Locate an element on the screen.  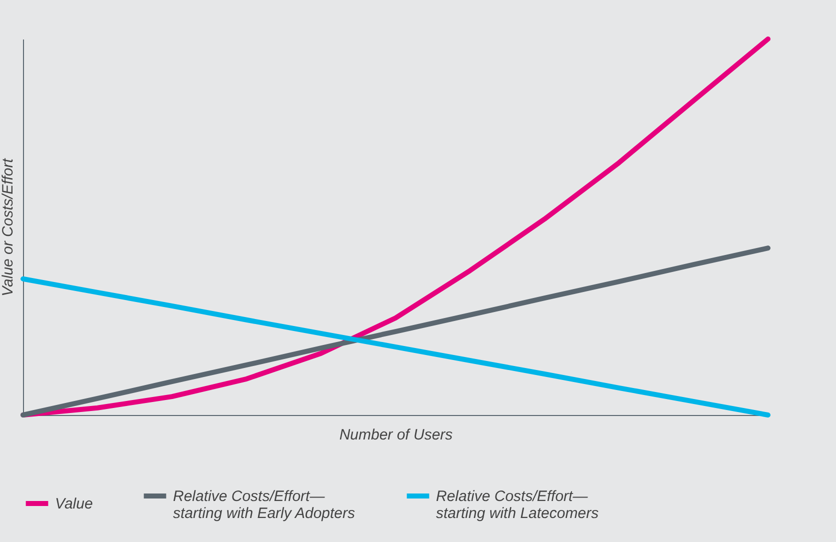
legend-label: Relative Costs/Effort—starting with Early Adopters is located at coordinates (264, 505).